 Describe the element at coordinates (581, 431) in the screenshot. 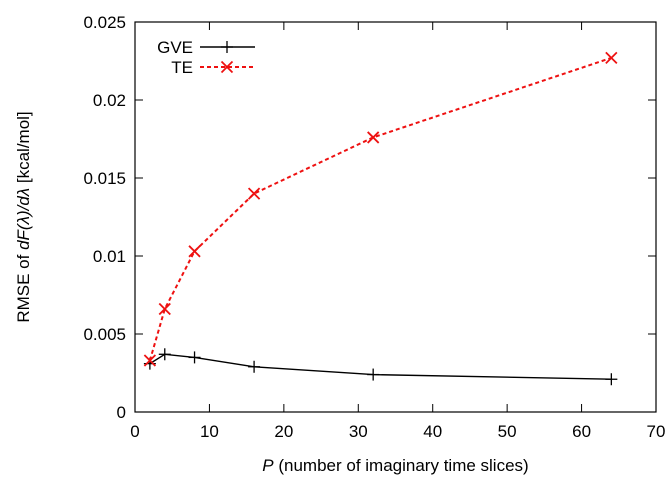

I see `x-tick-label: 60` at that location.